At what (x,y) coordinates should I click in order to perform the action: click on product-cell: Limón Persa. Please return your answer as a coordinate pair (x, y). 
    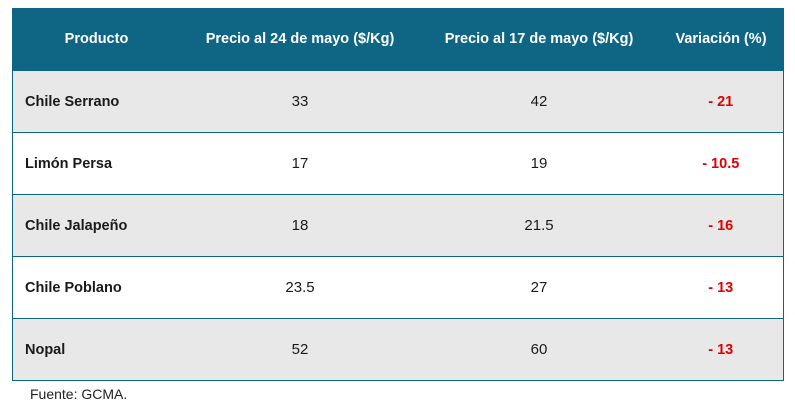
    Looking at the image, I should click on (96, 163).